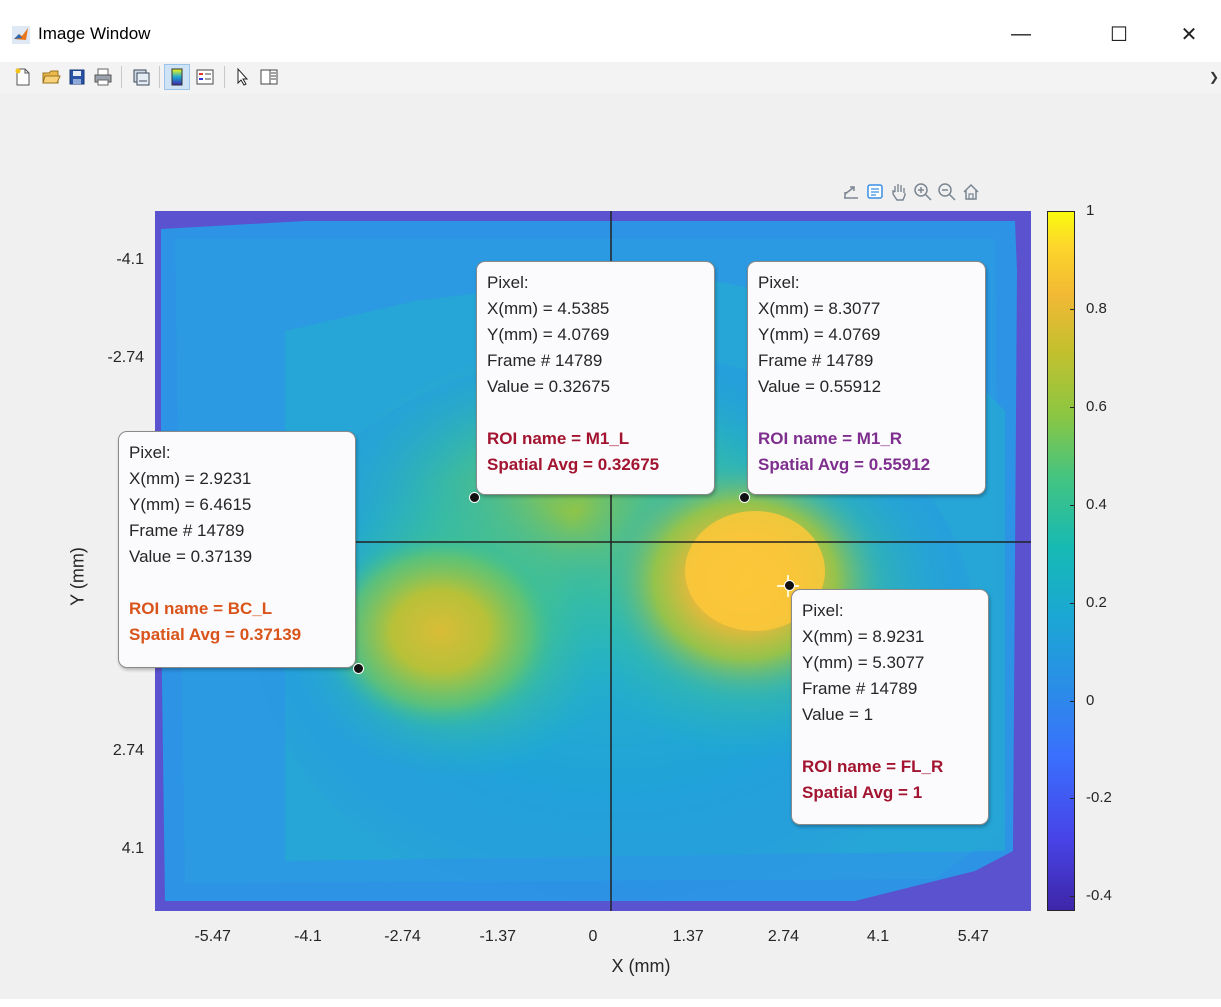  I want to click on insert-legend-button, so click(205, 77).